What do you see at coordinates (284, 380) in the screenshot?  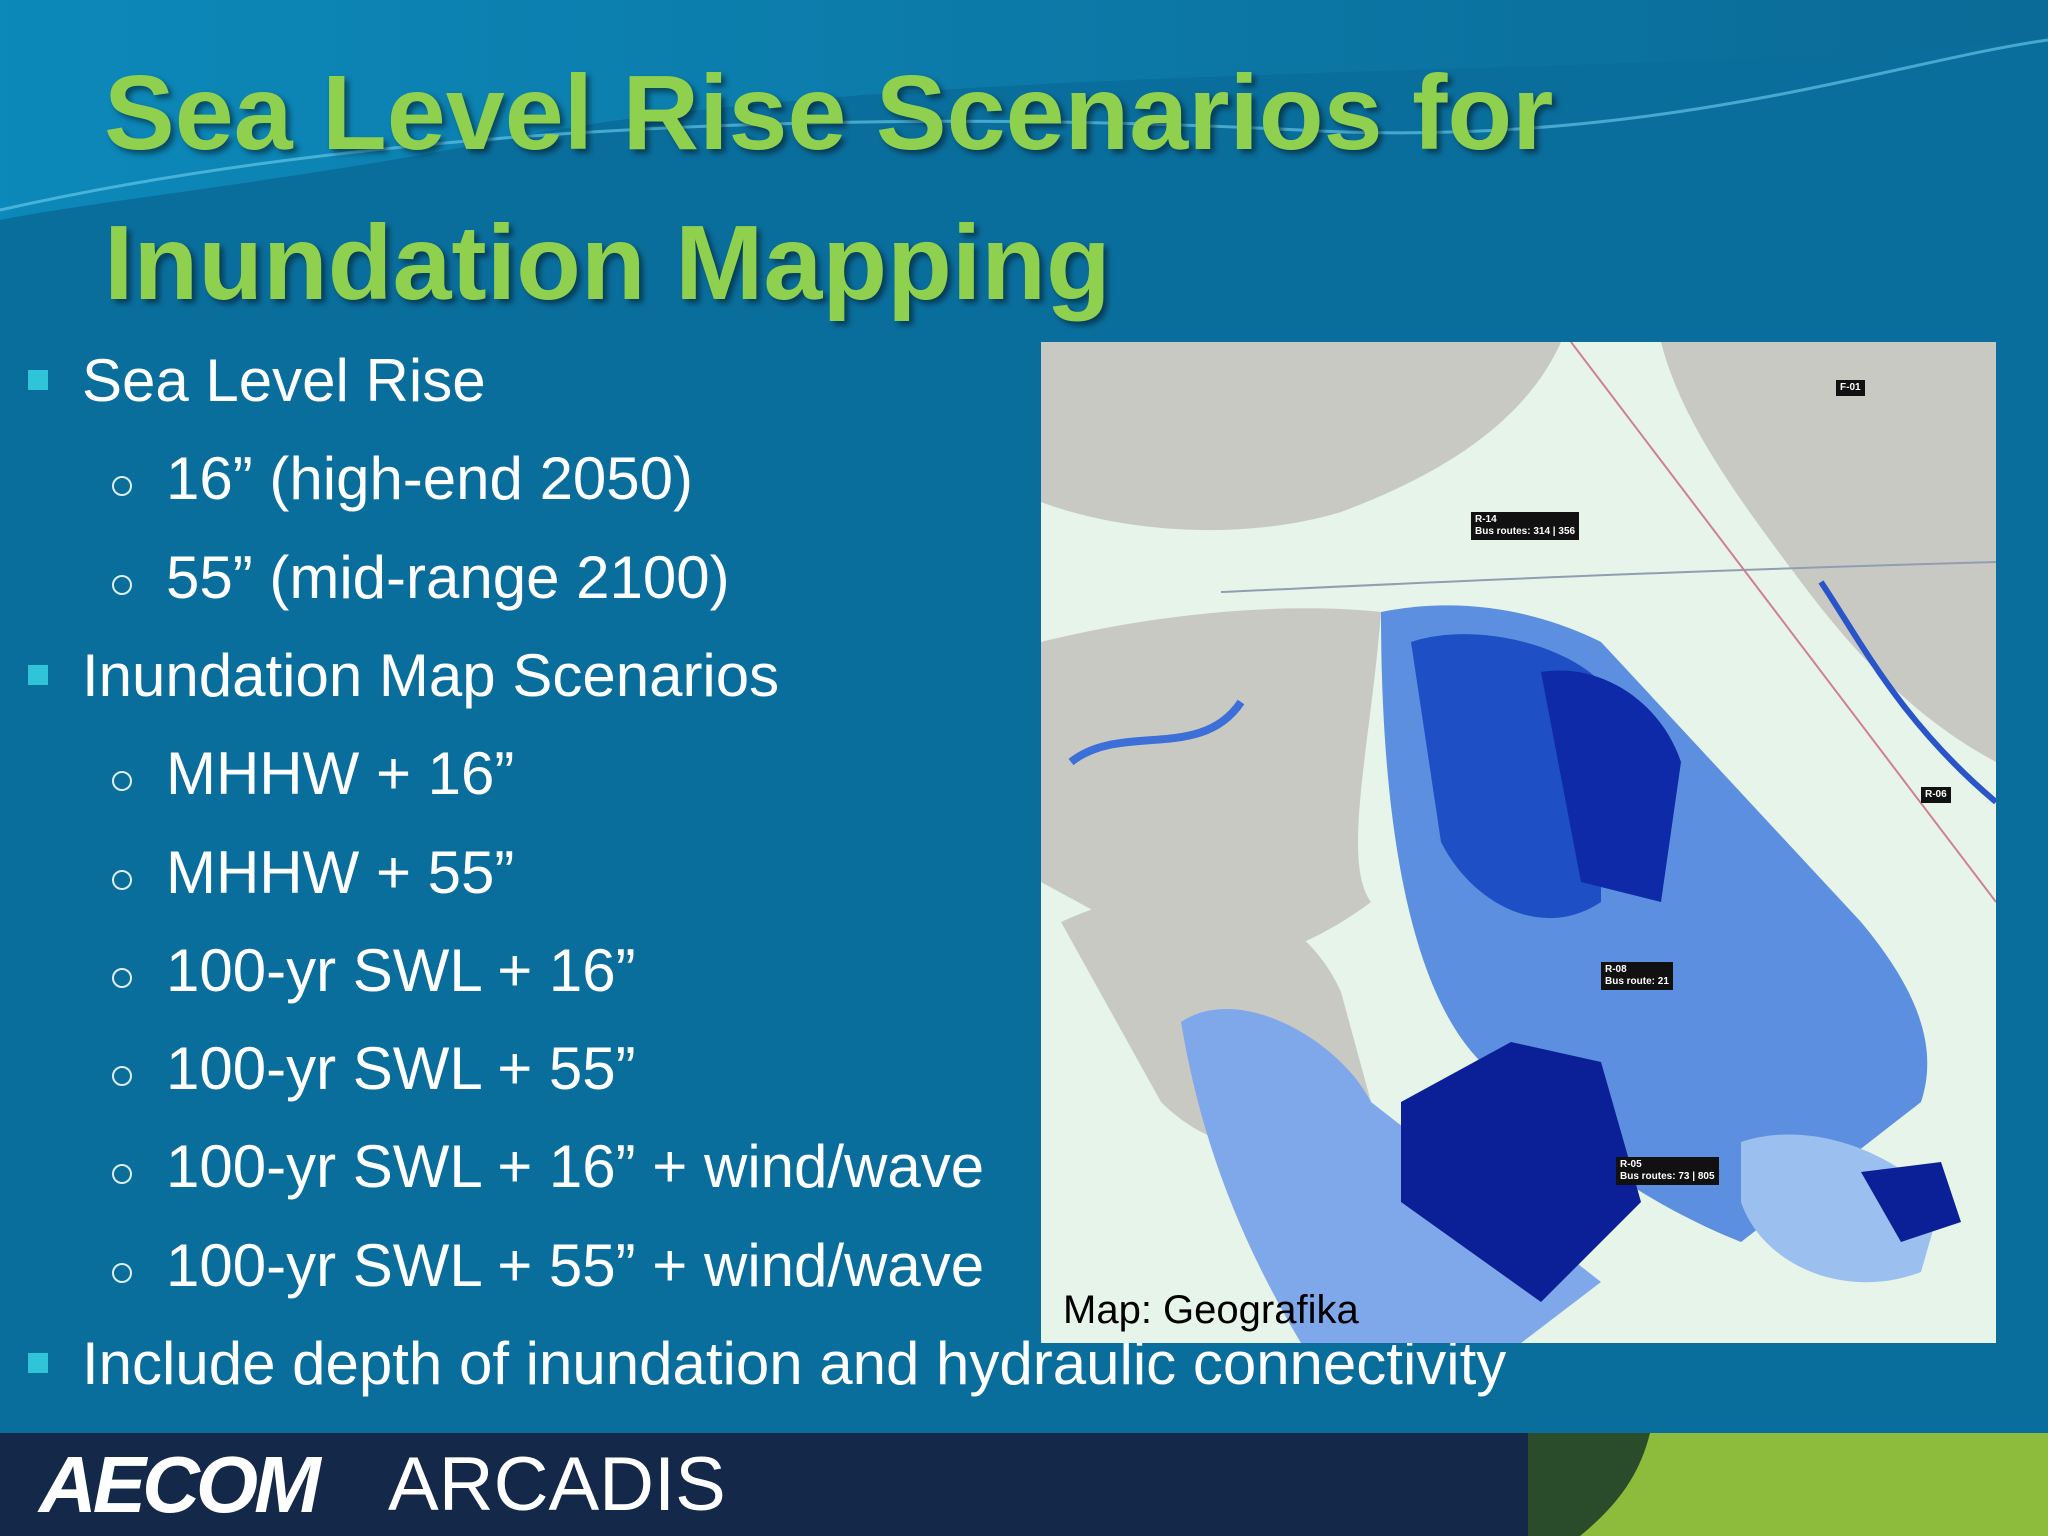 I see `bullet-text: Sea Level Rise` at bounding box center [284, 380].